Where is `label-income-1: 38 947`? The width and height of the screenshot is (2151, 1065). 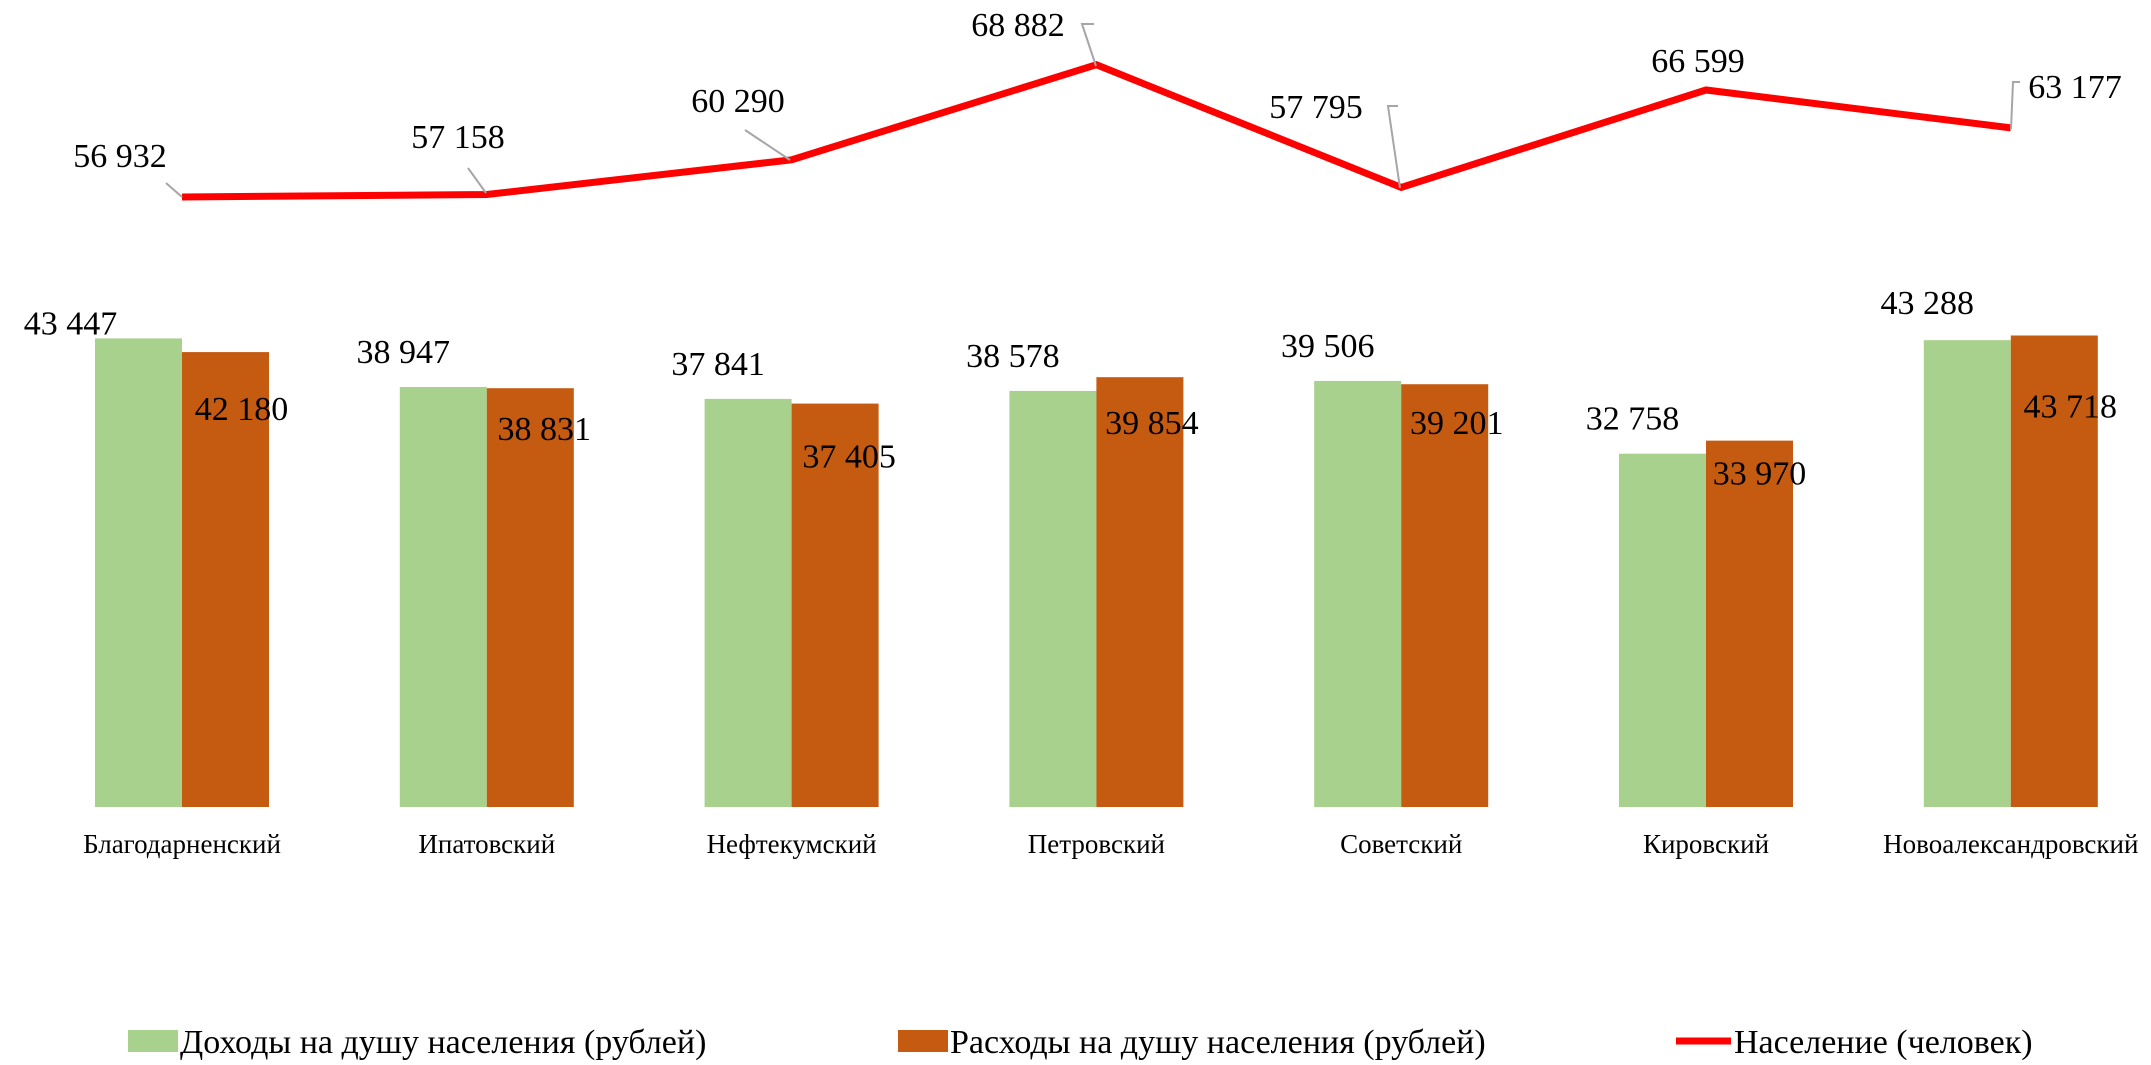
label-income-1: 38 947 is located at coordinates (404, 352).